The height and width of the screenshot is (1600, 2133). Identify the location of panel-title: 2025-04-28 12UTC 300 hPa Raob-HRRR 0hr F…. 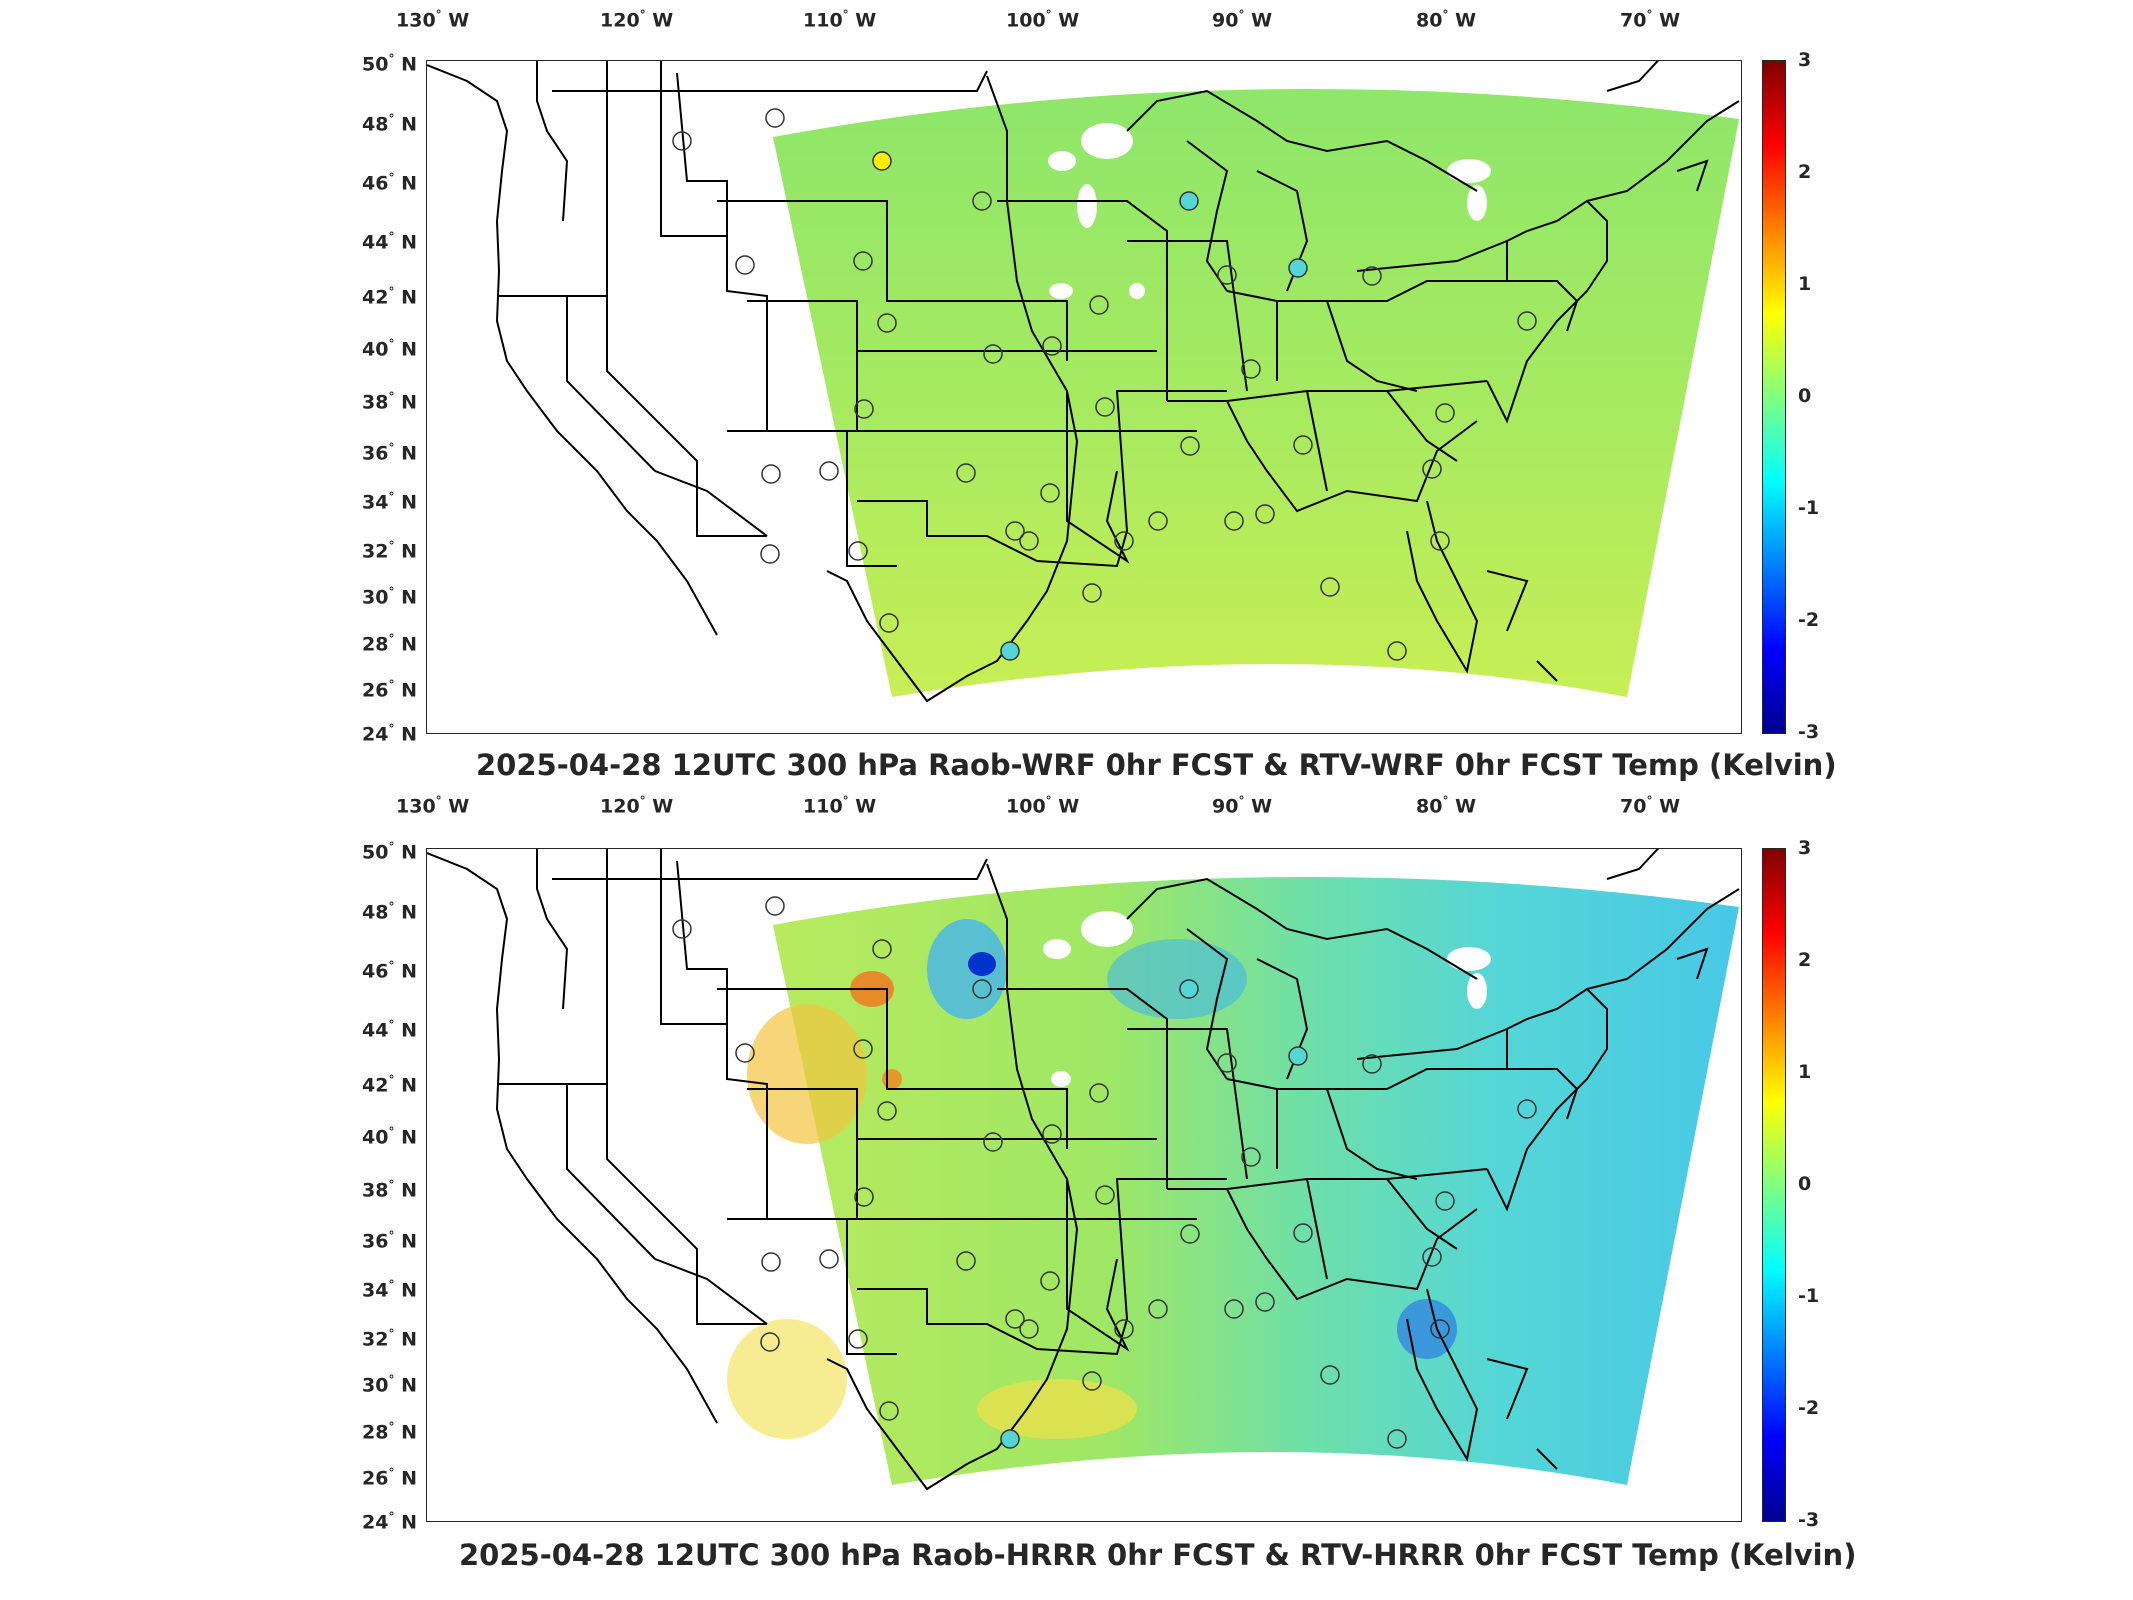
(1158, 1555).